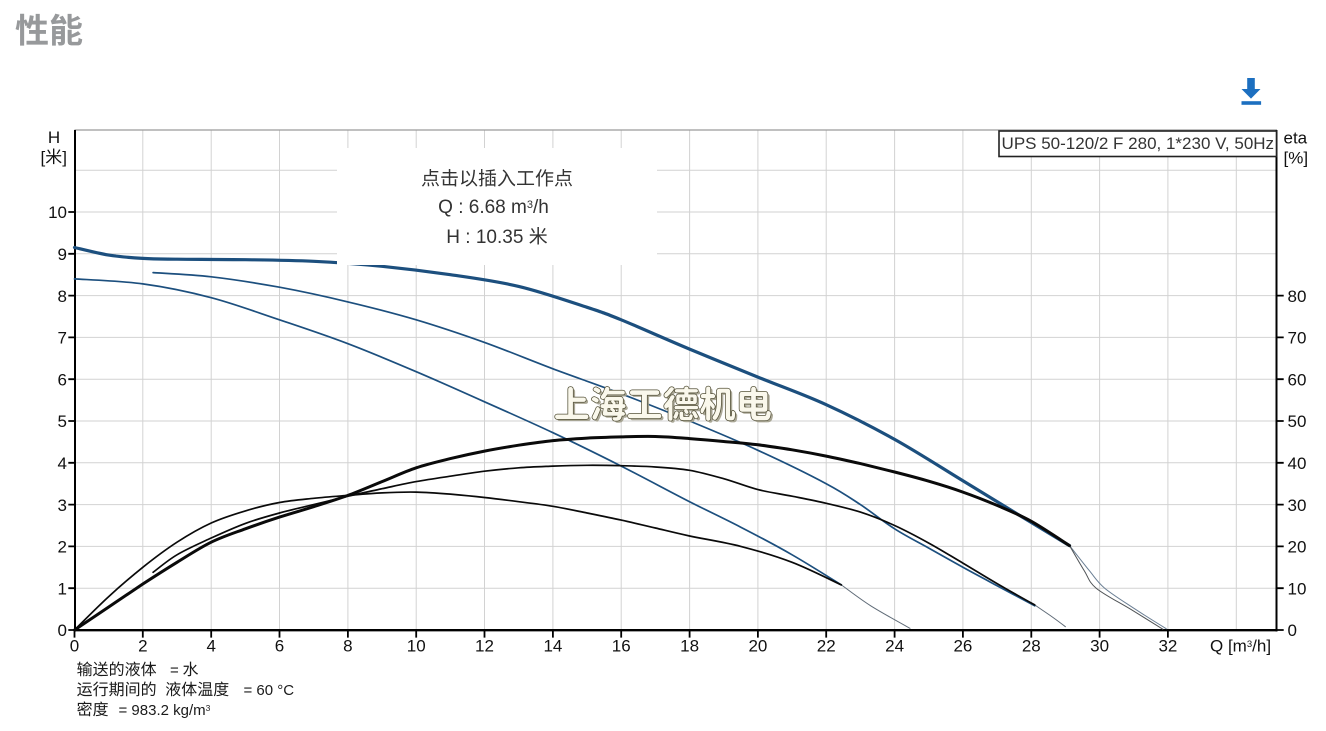 Image resolution: width=1326 pixels, height=731 pixels. What do you see at coordinates (1167, 646) in the screenshot?
I see `svg-text: 32` at bounding box center [1167, 646].